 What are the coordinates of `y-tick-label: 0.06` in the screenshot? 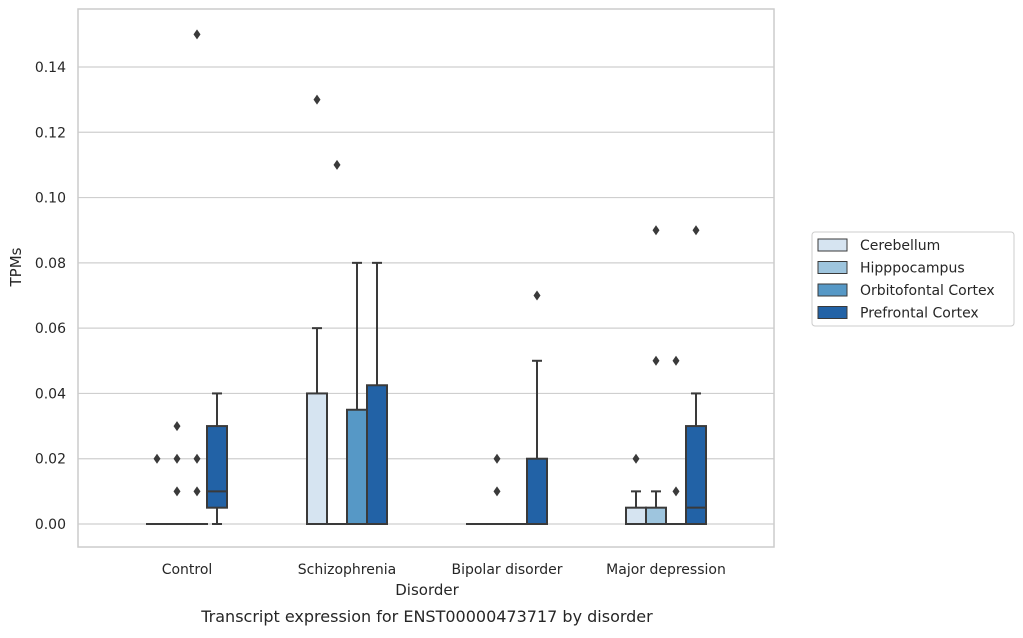 It's located at (50, 329).